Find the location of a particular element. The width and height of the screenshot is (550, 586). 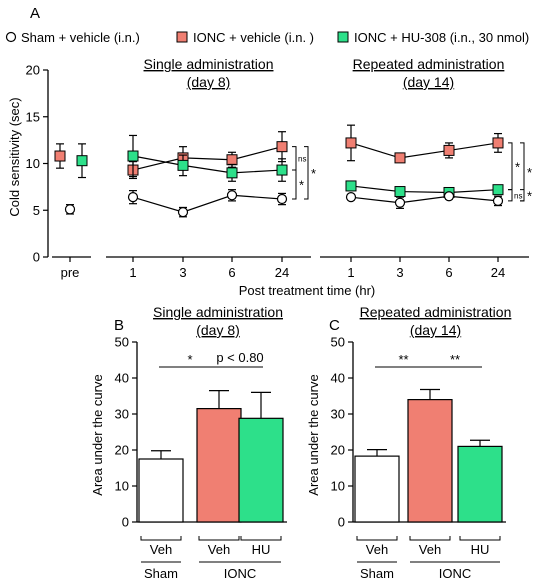

panel-b-group-label-ionc: IONC is located at coordinates (240, 573).